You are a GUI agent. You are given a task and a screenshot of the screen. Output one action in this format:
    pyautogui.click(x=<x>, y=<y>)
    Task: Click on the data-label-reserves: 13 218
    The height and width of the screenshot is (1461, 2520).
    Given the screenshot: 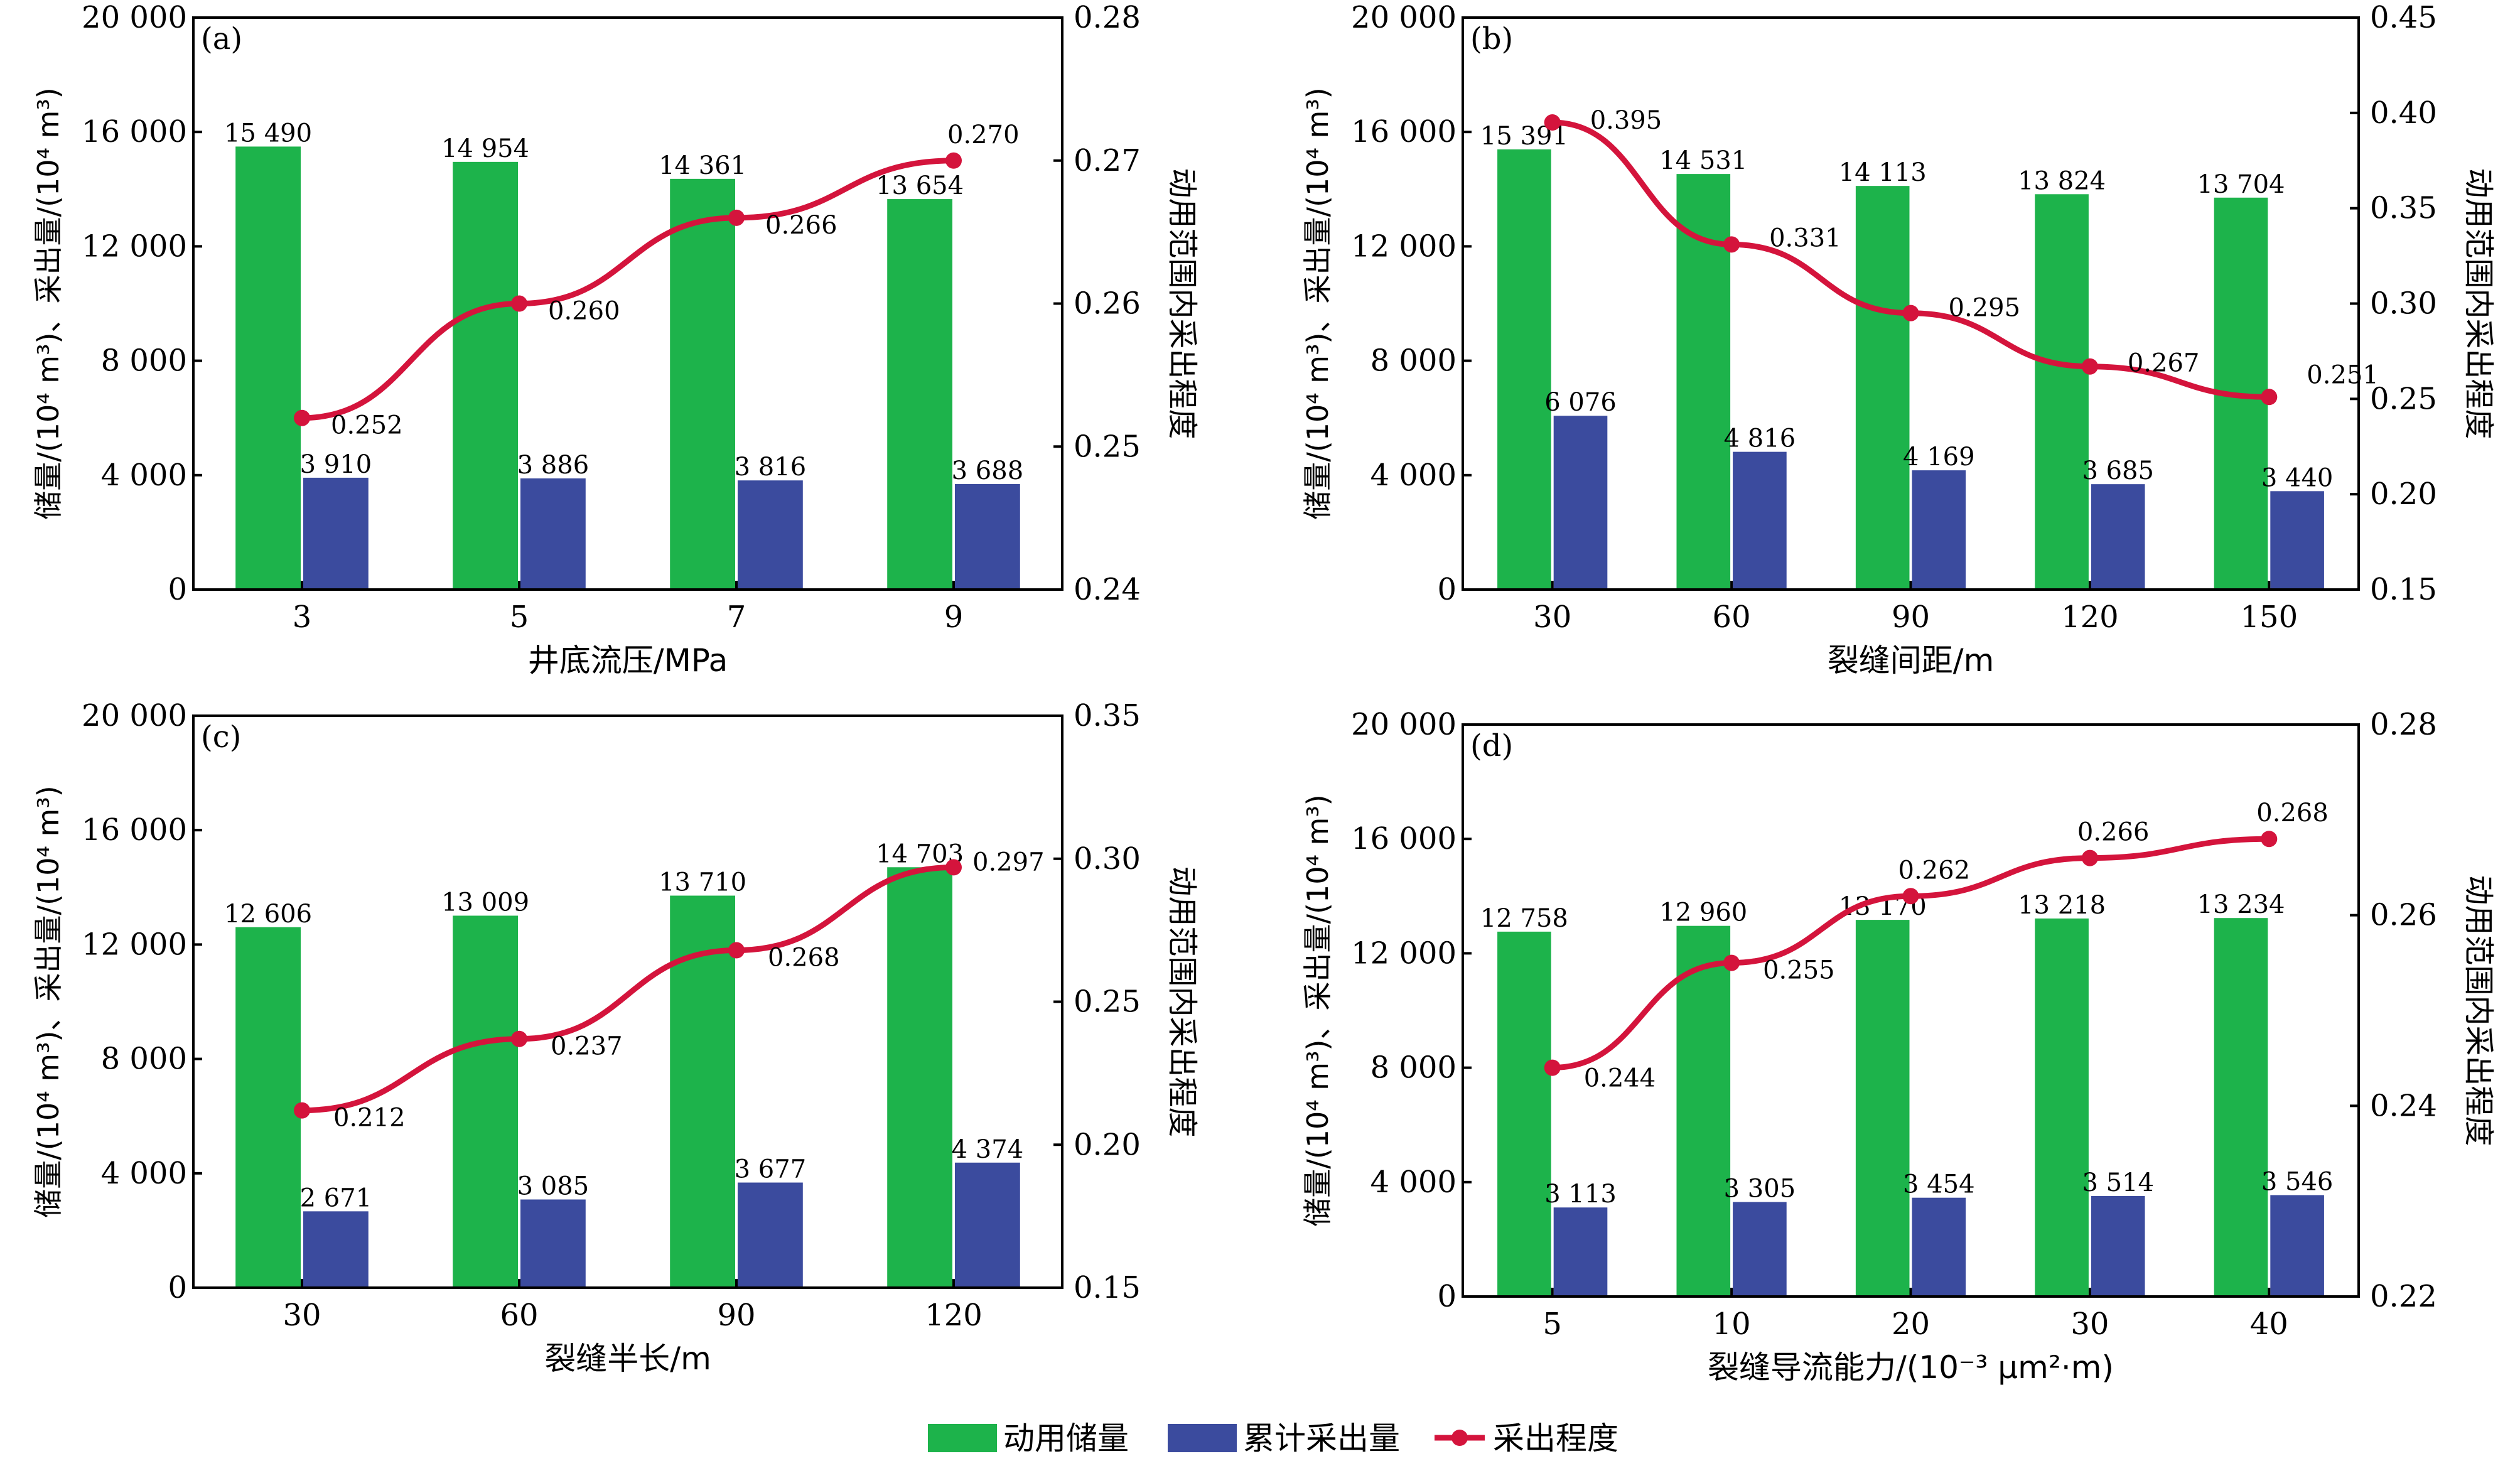 What is the action you would take?
    pyautogui.click(x=2062, y=906)
    